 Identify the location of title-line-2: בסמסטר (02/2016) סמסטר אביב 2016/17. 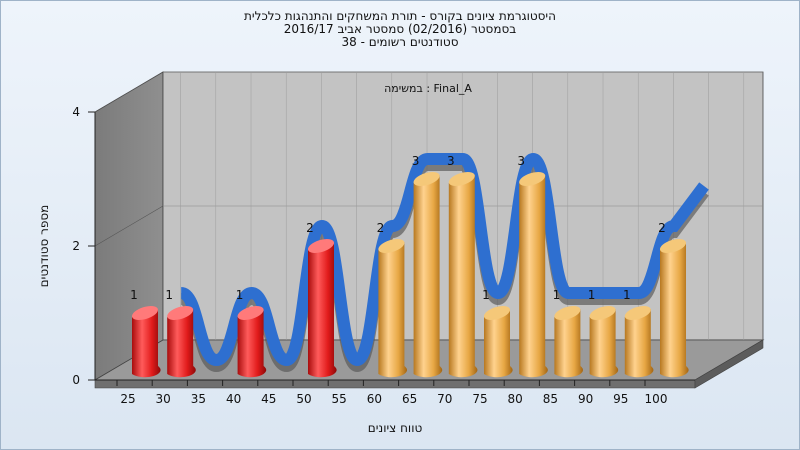
(400, 29).